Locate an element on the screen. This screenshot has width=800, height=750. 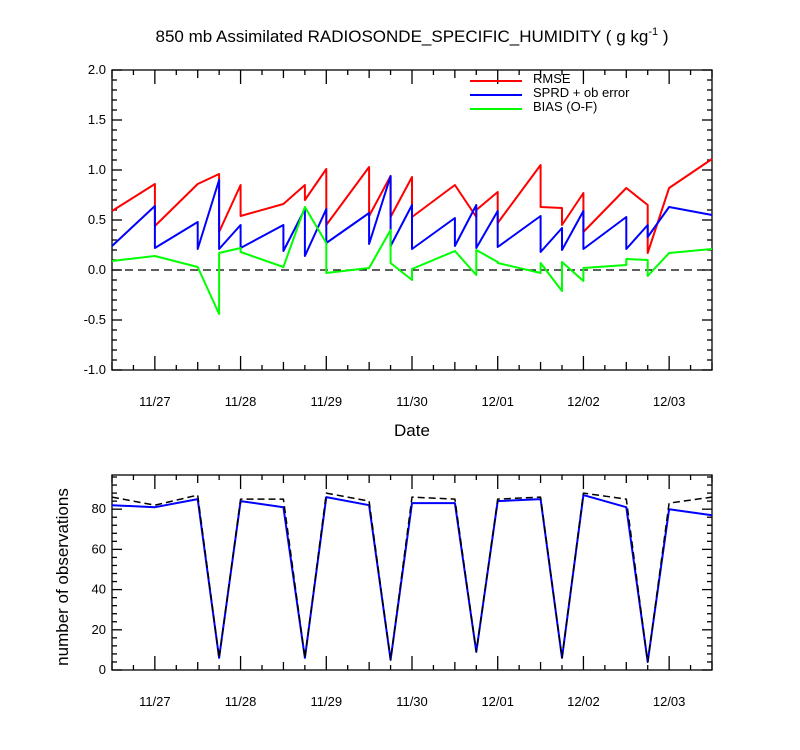
y-tick-label: -1.0 is located at coordinates (95, 369).